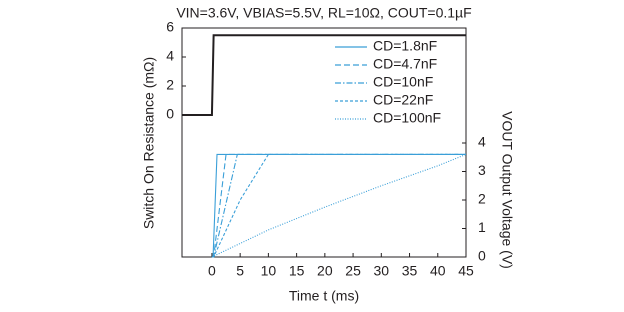  What do you see at coordinates (482, 199) in the screenshot?
I see `y2-tick-label: 2` at bounding box center [482, 199].